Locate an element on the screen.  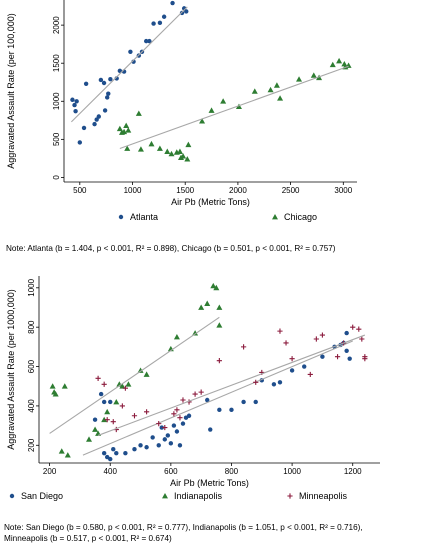
y-tick-label: 800 is located at coordinates (31, 327).